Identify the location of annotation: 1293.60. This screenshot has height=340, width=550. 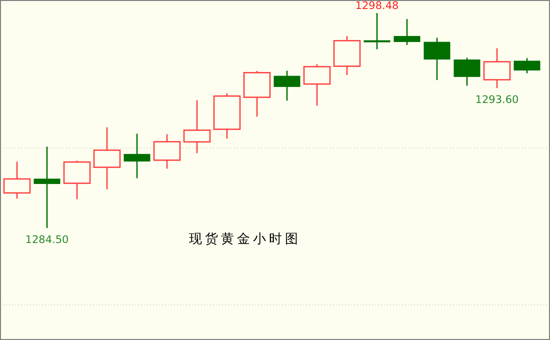
(497, 100).